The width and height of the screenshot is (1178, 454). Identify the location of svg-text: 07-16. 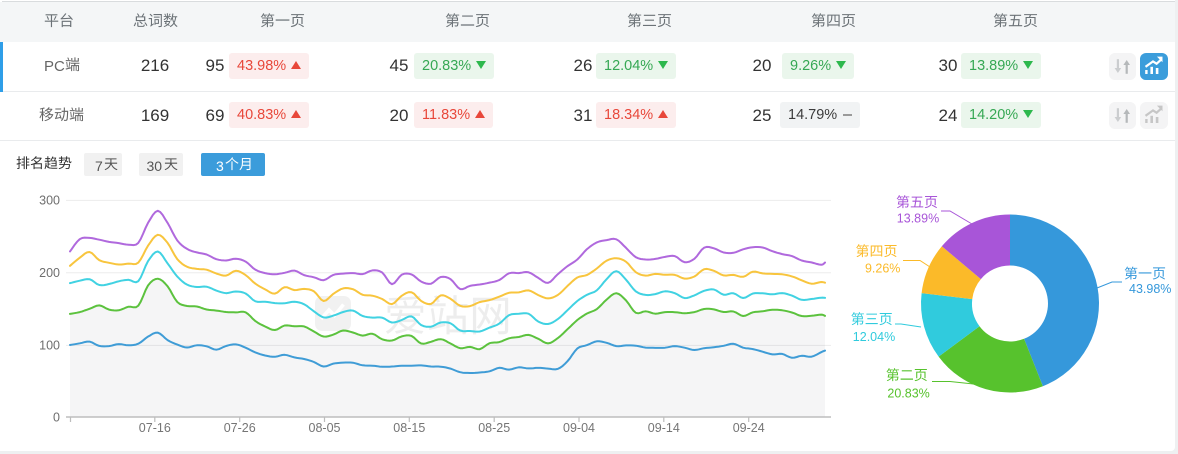
(155, 428).